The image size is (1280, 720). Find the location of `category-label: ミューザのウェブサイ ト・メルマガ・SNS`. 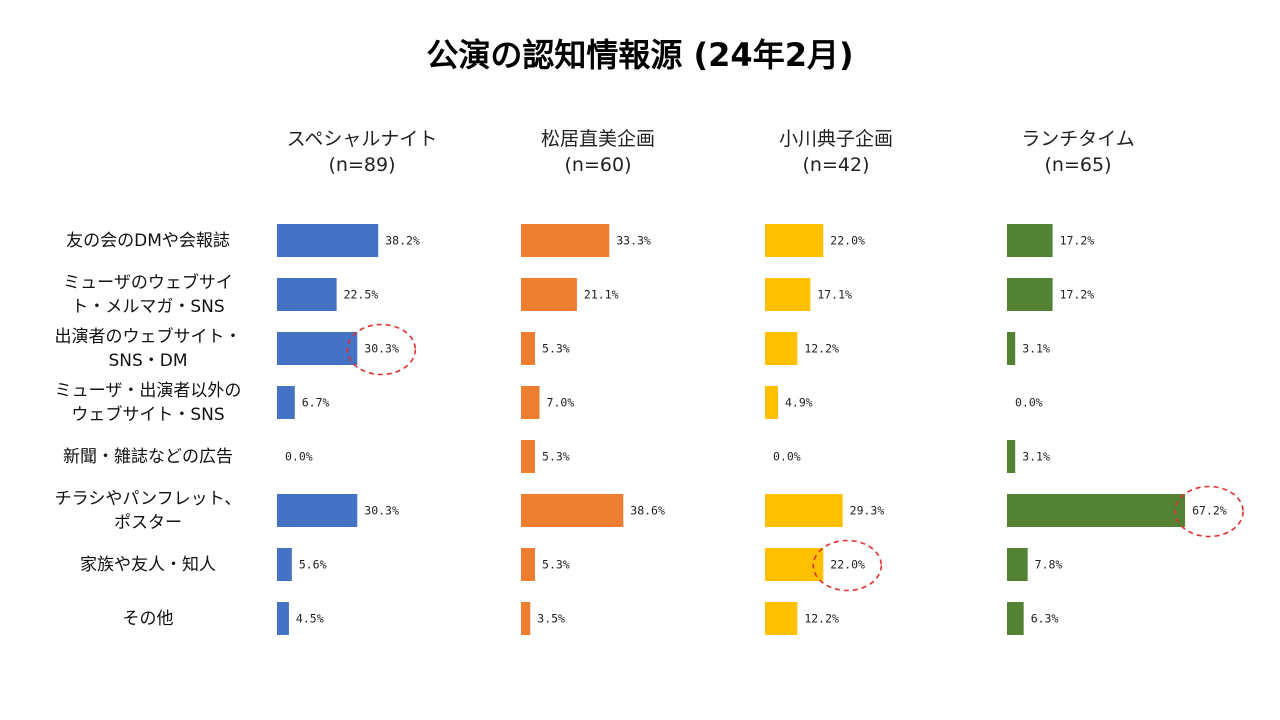

category-label: ミューザのウェブサイ ト・メルマガ・SNS is located at coordinates (148, 295).